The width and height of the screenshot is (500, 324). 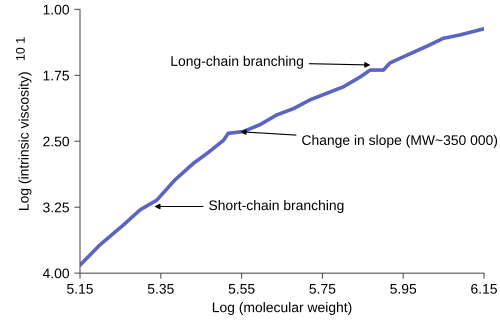 I want to click on y-axis-title: Log (intrinsic viscosity), so click(x=25, y=141).